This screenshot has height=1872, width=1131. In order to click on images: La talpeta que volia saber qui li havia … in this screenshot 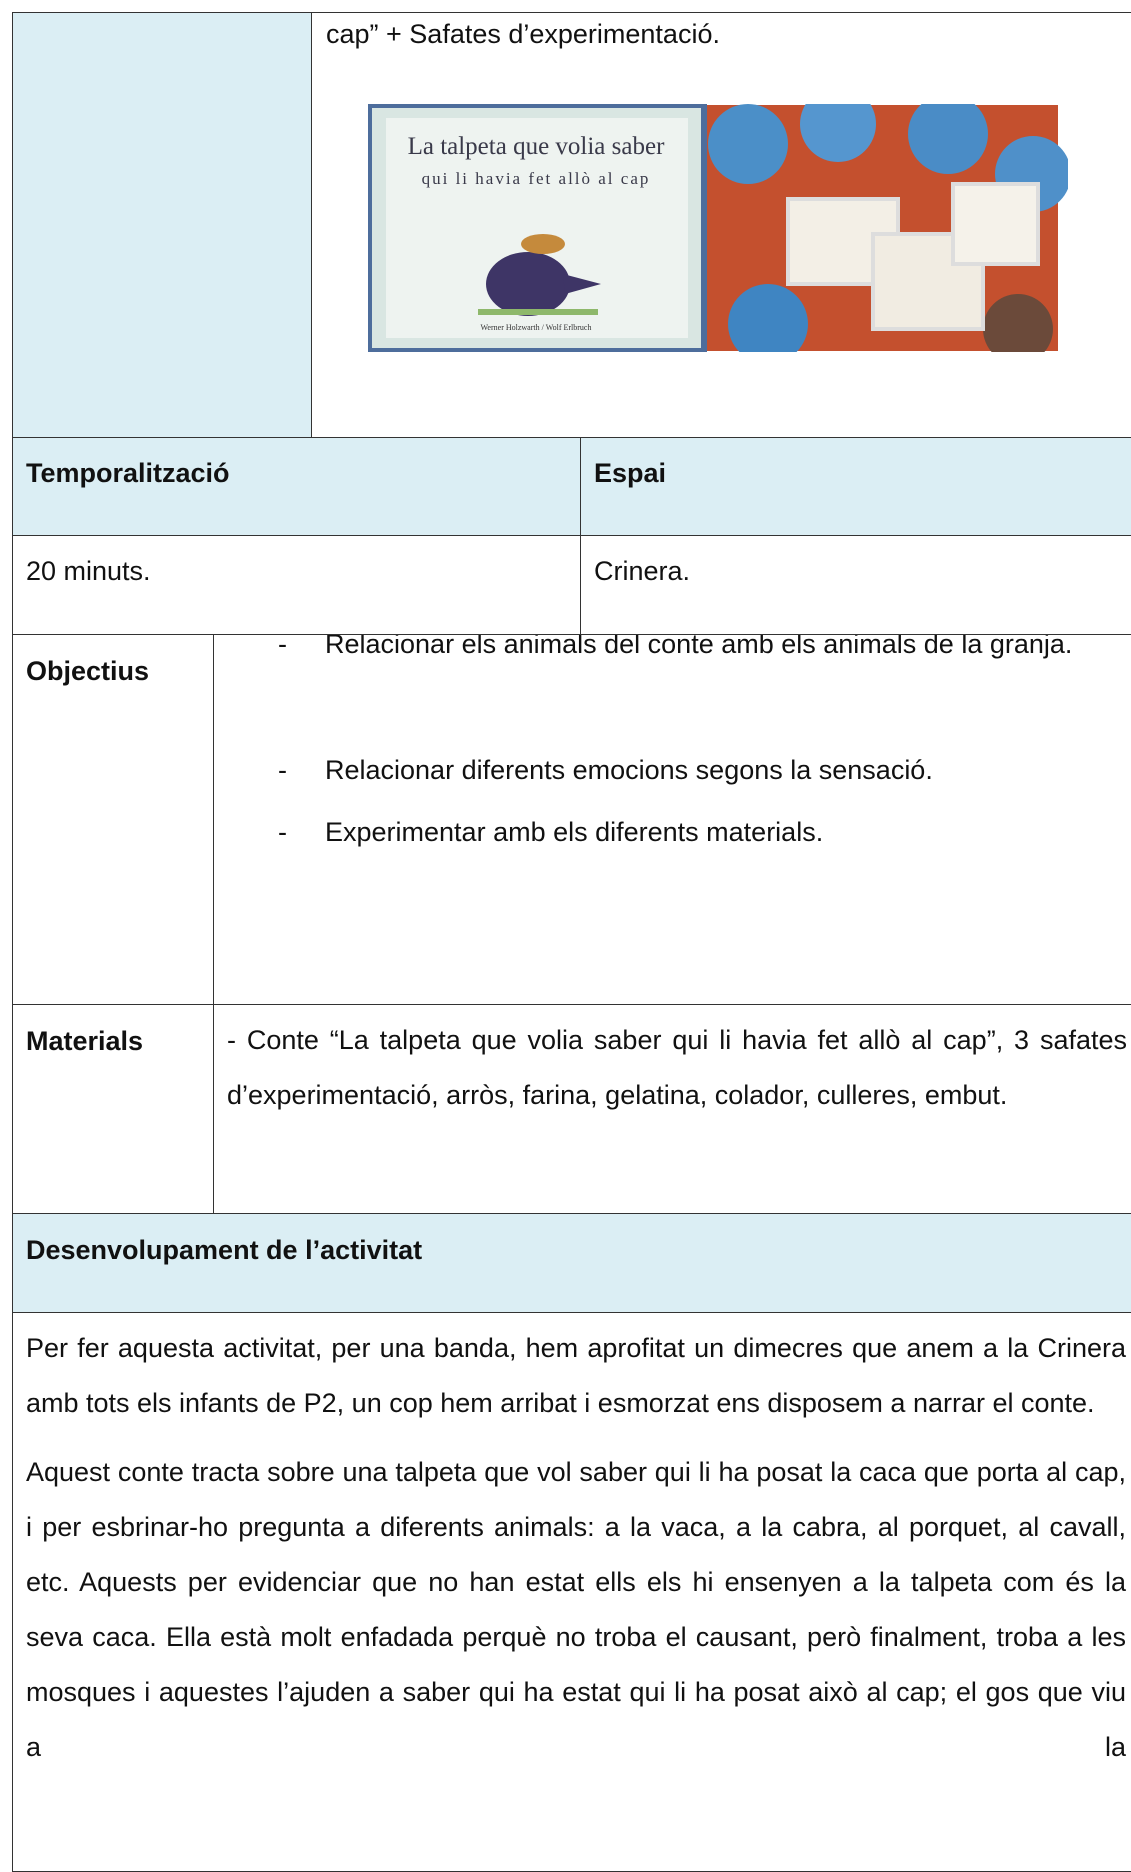, I will do `click(718, 228)`.